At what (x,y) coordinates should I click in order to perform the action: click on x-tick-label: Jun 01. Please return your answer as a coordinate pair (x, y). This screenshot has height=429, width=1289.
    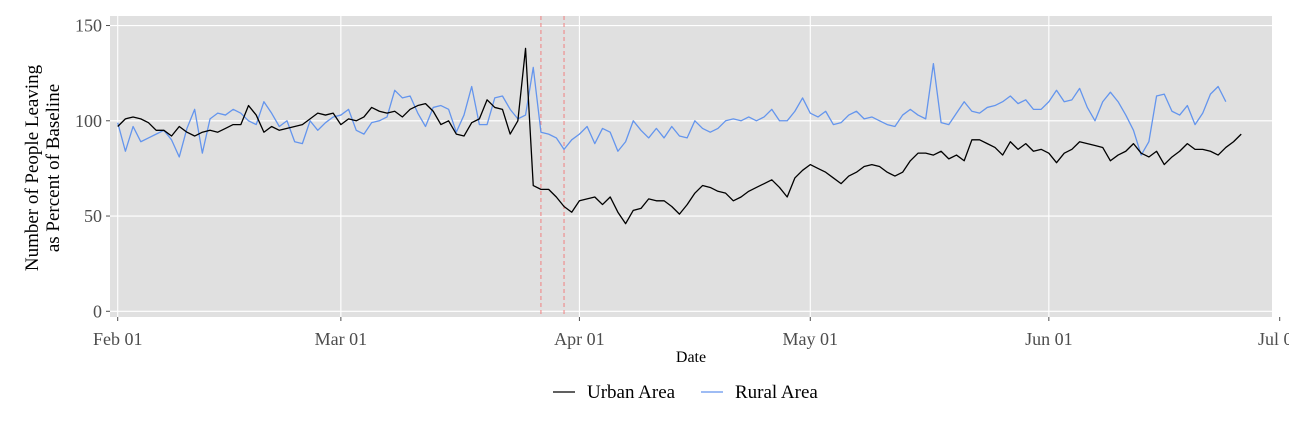
    Looking at the image, I should click on (1049, 339).